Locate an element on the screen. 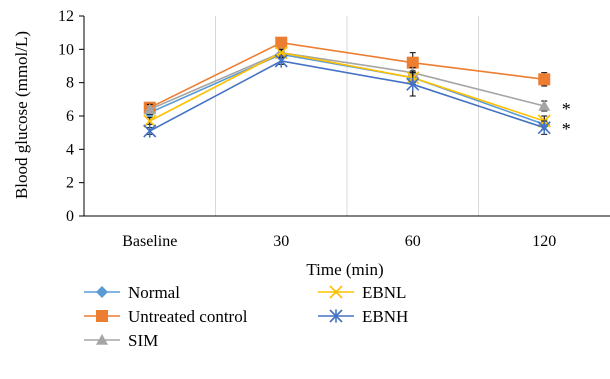  series-ebnh is located at coordinates (347, 96).